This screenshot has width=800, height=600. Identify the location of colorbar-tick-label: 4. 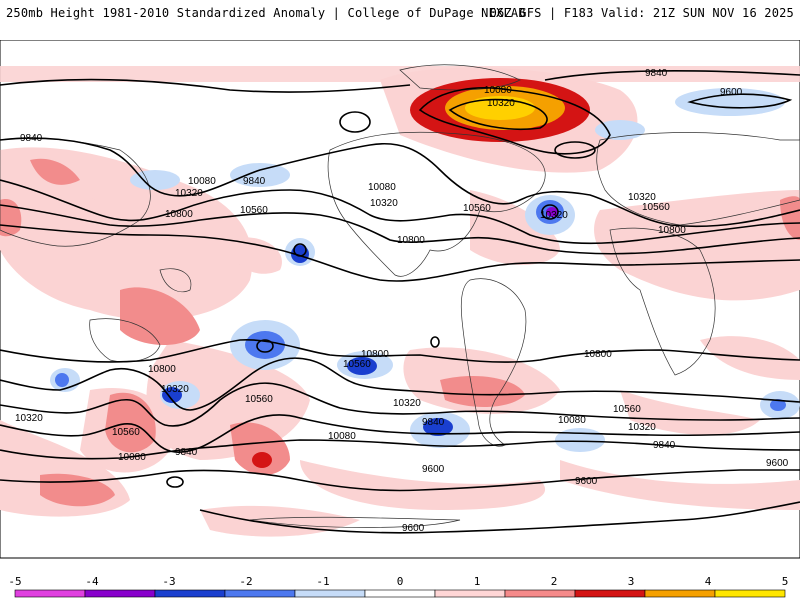
(708, 581).